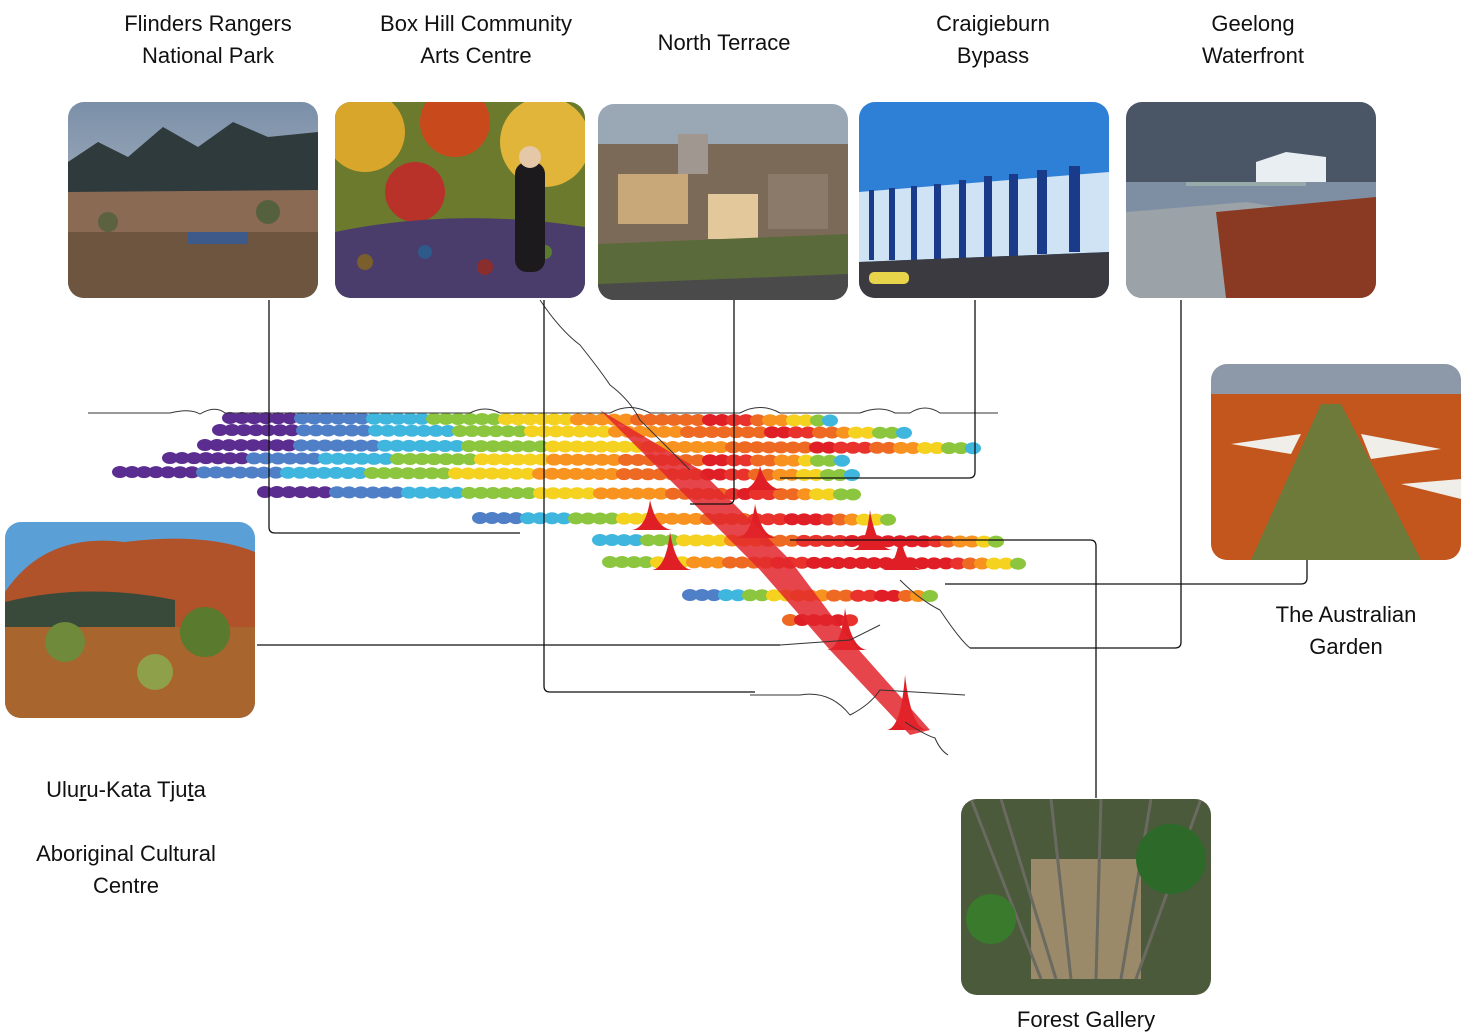 This screenshot has width=1473, height=1036. What do you see at coordinates (1086, 897) in the screenshot?
I see `photo-forest-gallery` at bounding box center [1086, 897].